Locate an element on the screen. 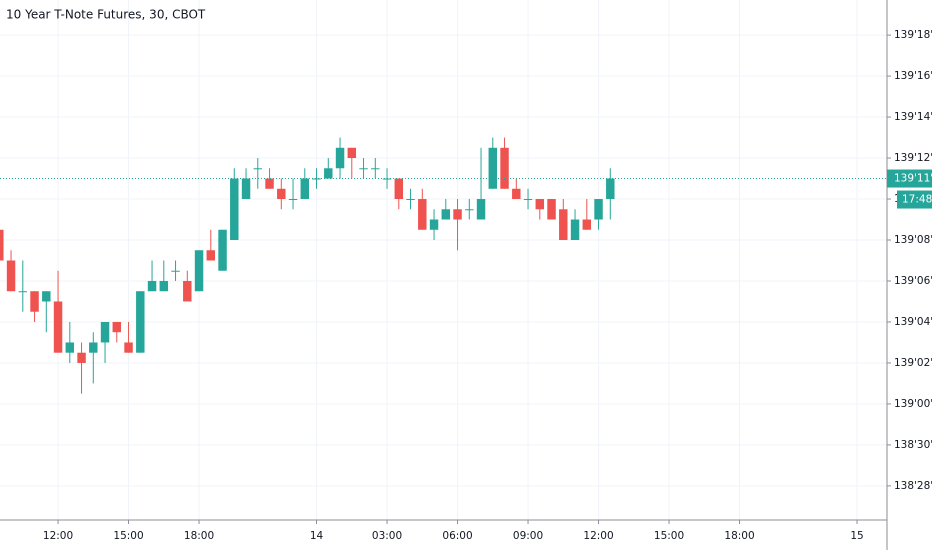  y-tick-label: 139'12'0 is located at coordinates (913, 158).